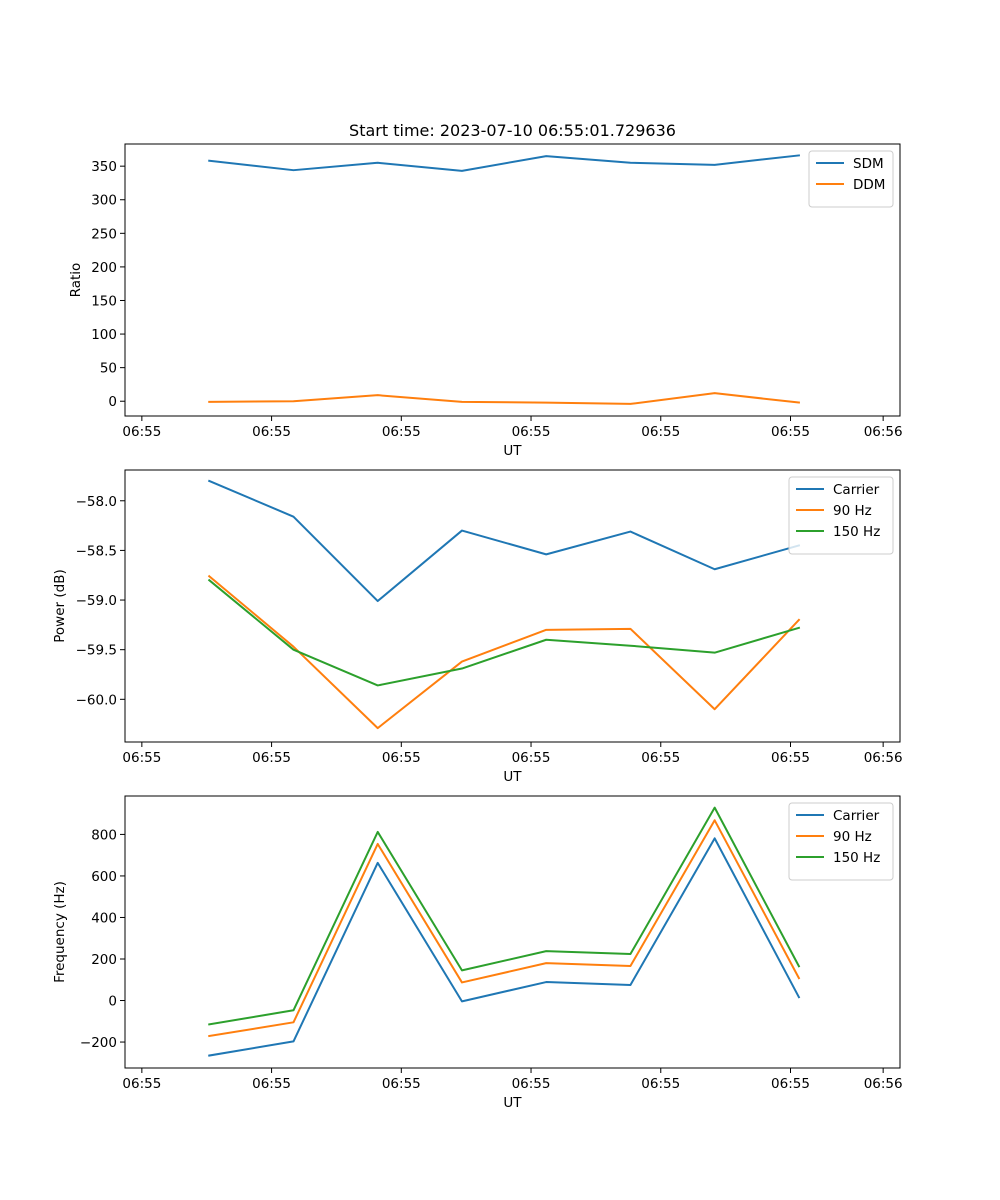 The height and width of the screenshot is (1200, 1000). Describe the element at coordinates (108, 369) in the screenshot. I see `y-tick-label: 50` at that location.